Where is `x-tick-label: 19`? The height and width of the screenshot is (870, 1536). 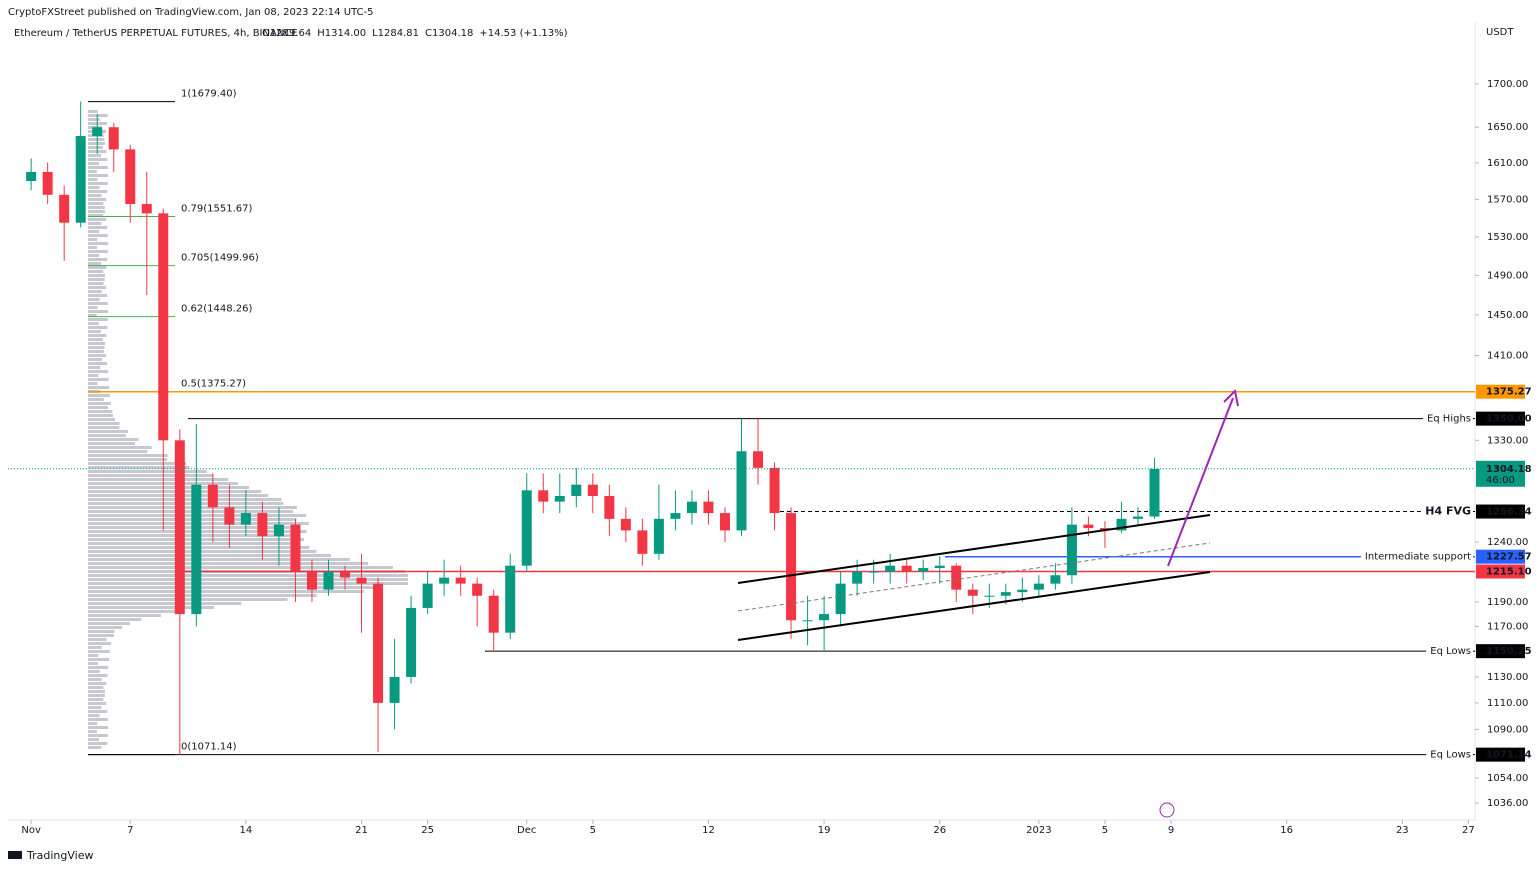 x-tick-label: 19 is located at coordinates (824, 830).